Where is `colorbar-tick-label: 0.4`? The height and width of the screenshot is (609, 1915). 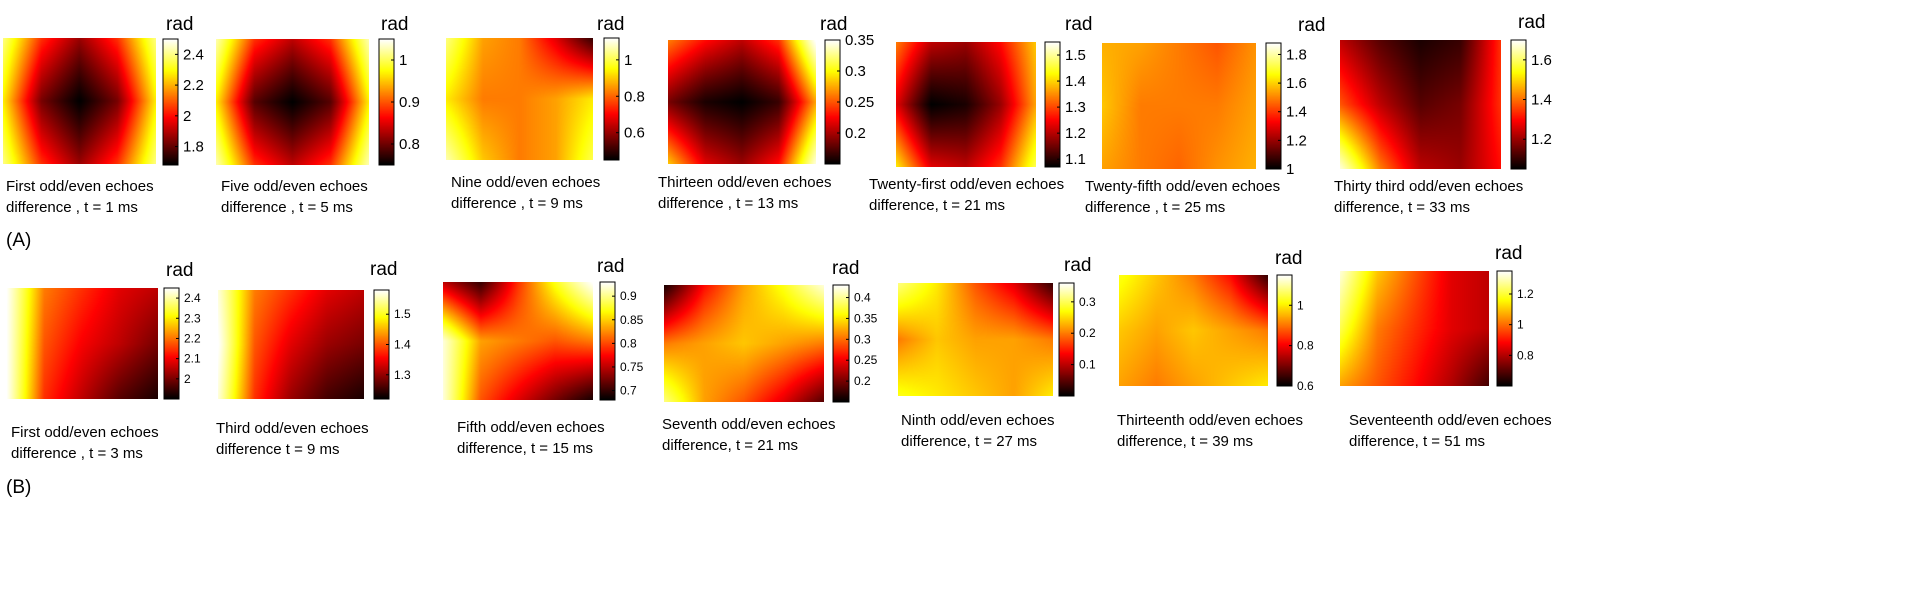 colorbar-tick-label: 0.4 is located at coordinates (862, 298).